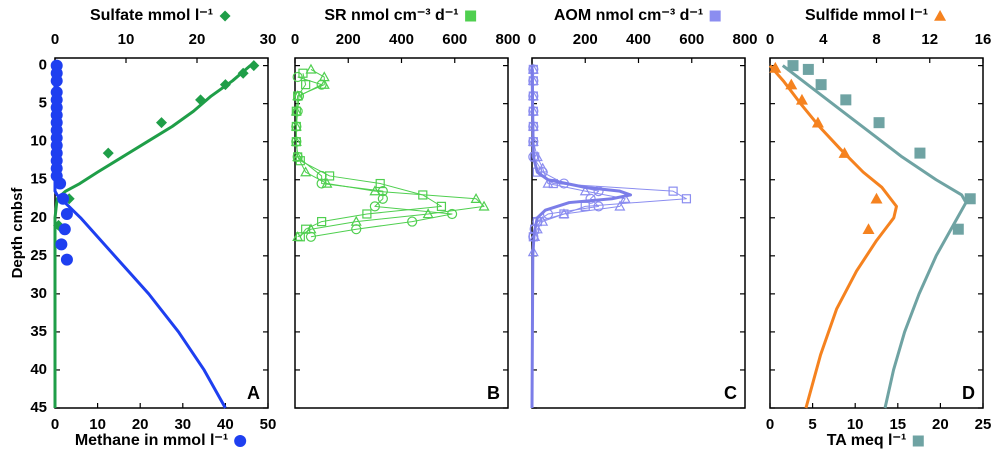 The width and height of the screenshot is (992, 452). I want to click on x2-axis-label: Sulfate mmol l⁻¹, so click(151, 15).